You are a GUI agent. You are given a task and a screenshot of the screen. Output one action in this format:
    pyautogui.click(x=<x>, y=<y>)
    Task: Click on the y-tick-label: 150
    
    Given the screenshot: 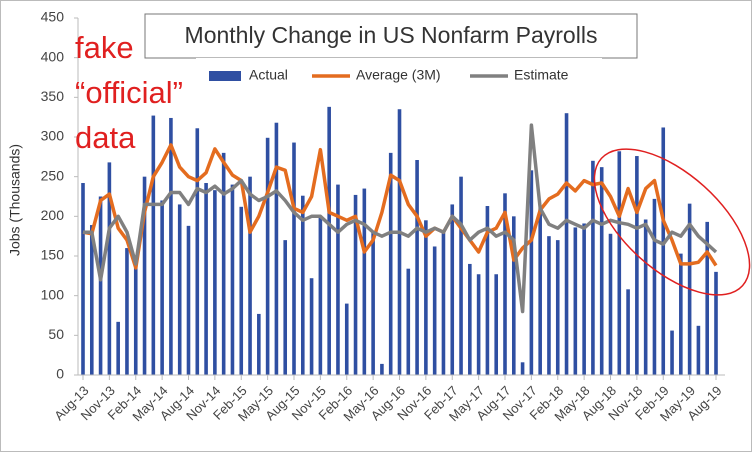 What is the action you would take?
    pyautogui.click(x=53, y=255)
    